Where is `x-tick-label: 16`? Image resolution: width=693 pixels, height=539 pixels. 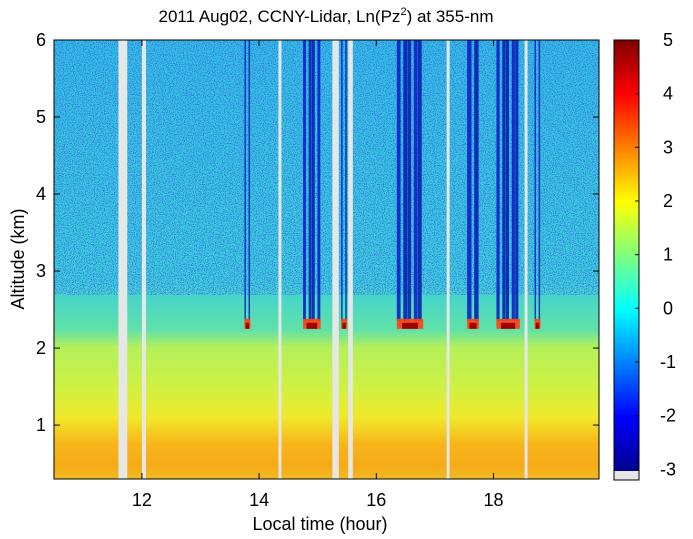
x-tick-label: 16 is located at coordinates (376, 500).